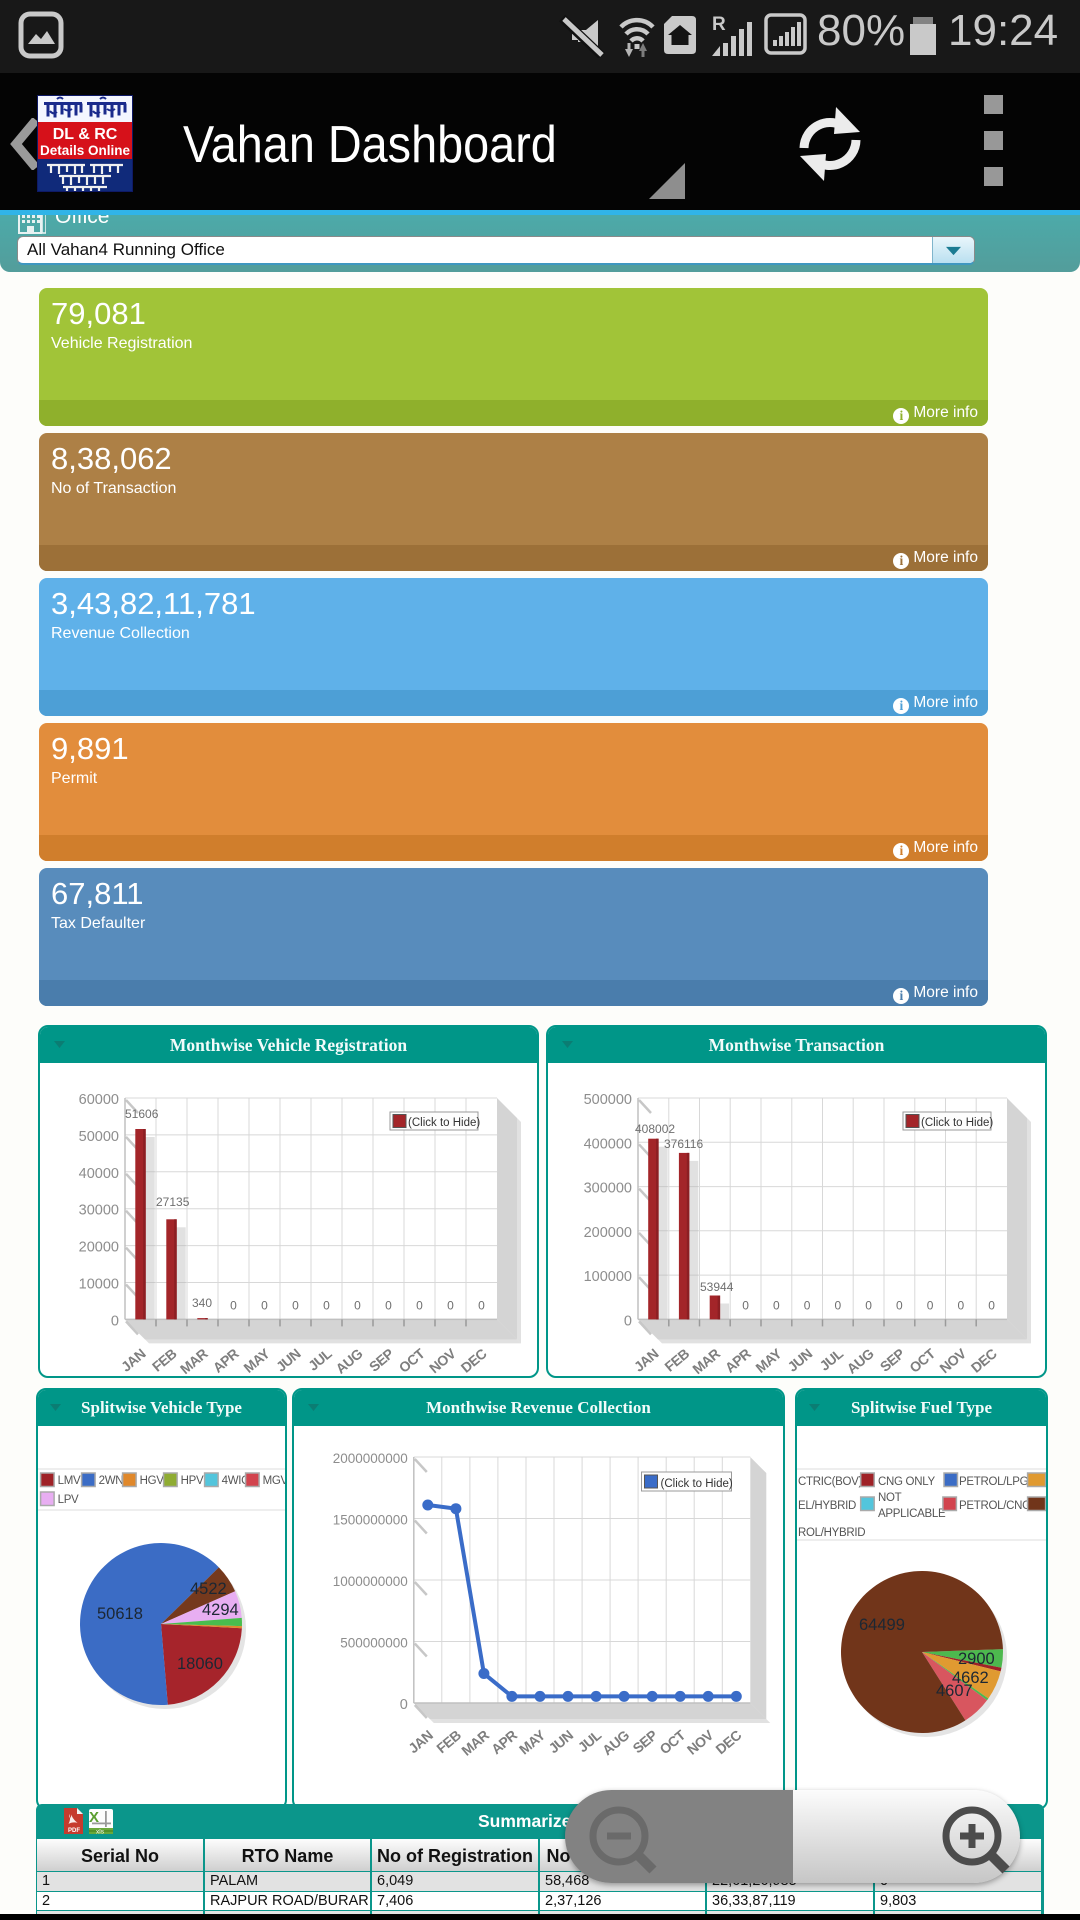 This screenshot has height=1920, width=1080. Describe the element at coordinates (236, 1481) in the screenshot. I see `svg-text: 4WIC` at that location.